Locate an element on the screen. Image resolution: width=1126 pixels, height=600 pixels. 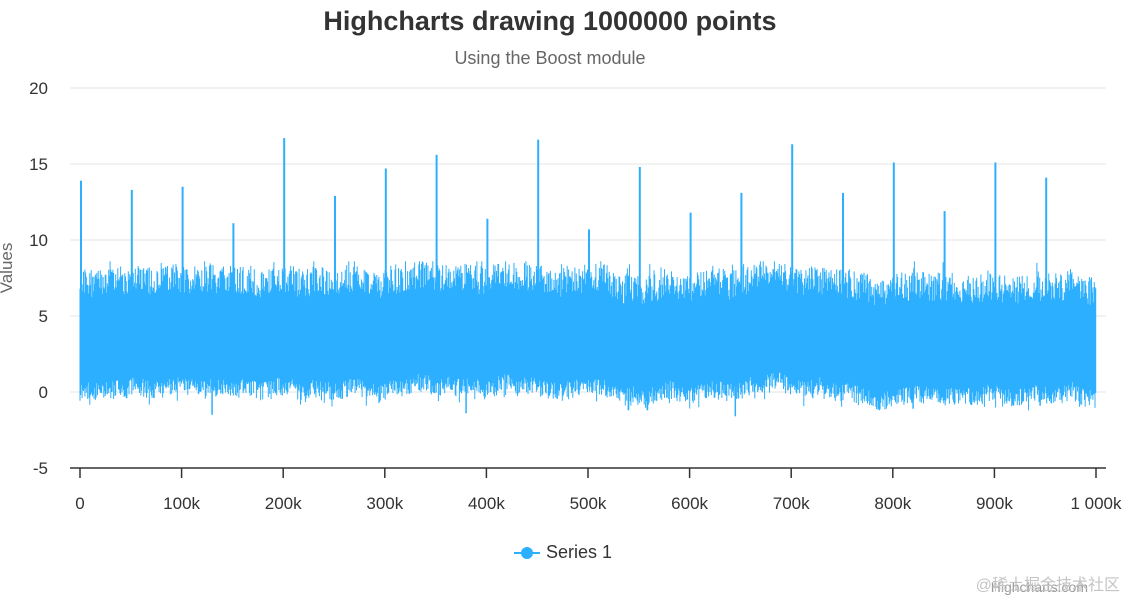
x-tick-label: 600k is located at coordinates (689, 503).